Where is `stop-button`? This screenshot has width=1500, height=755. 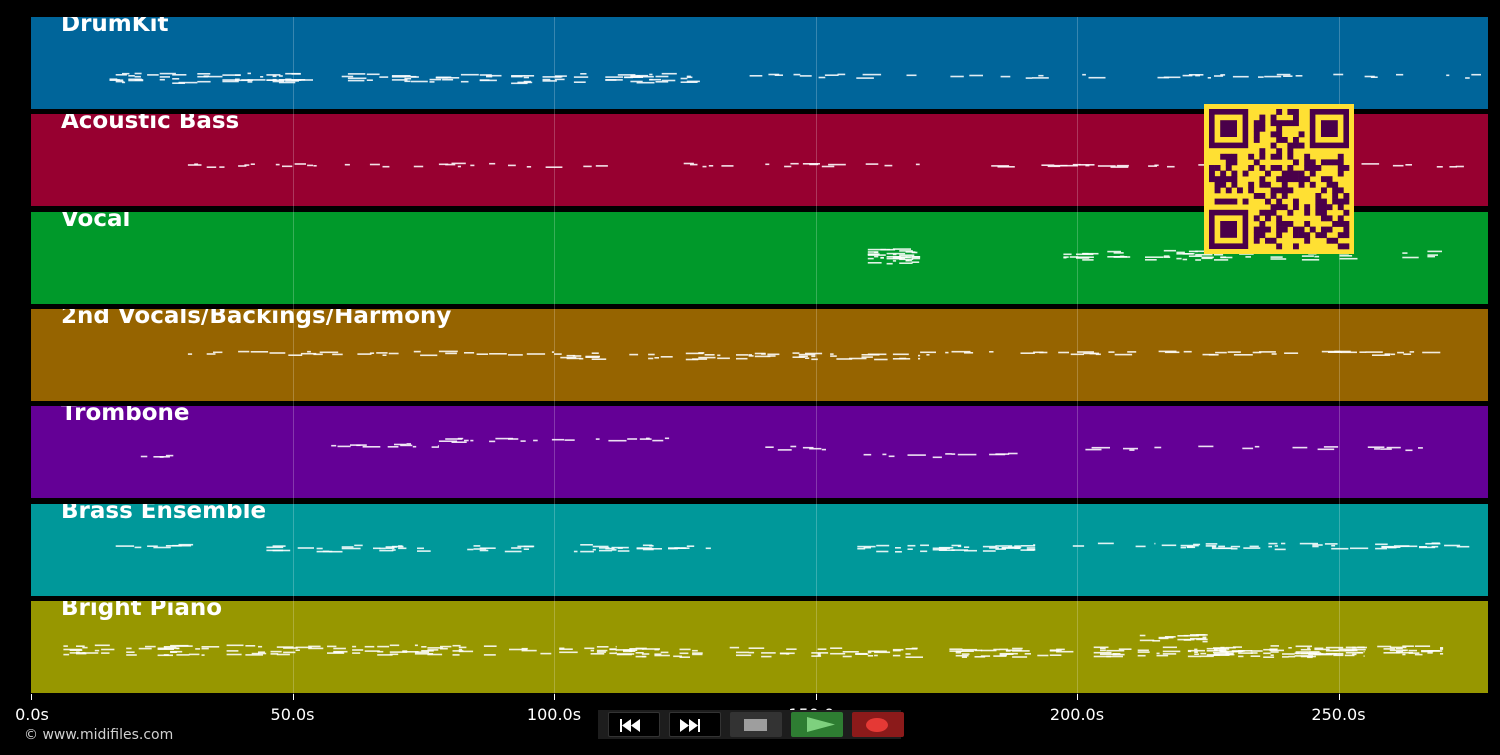 stop-button is located at coordinates (756, 724).